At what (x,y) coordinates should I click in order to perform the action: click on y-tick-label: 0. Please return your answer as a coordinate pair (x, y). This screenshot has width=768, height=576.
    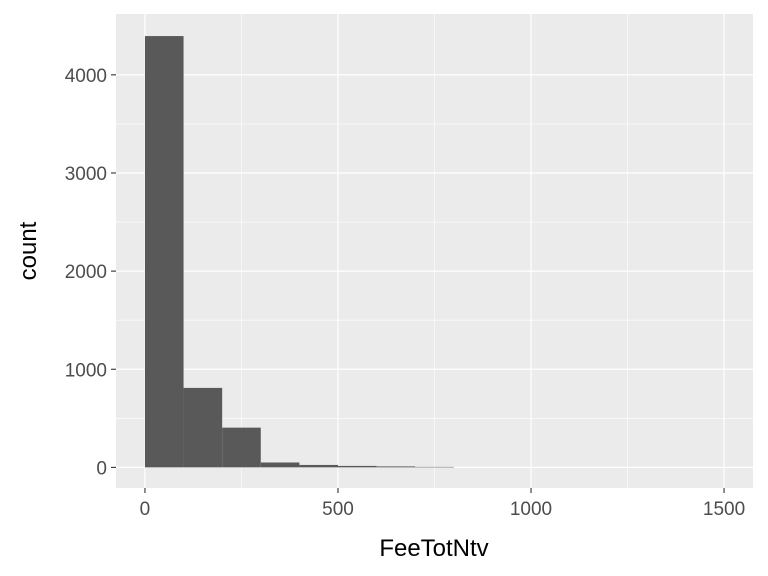
    Looking at the image, I should click on (101, 468).